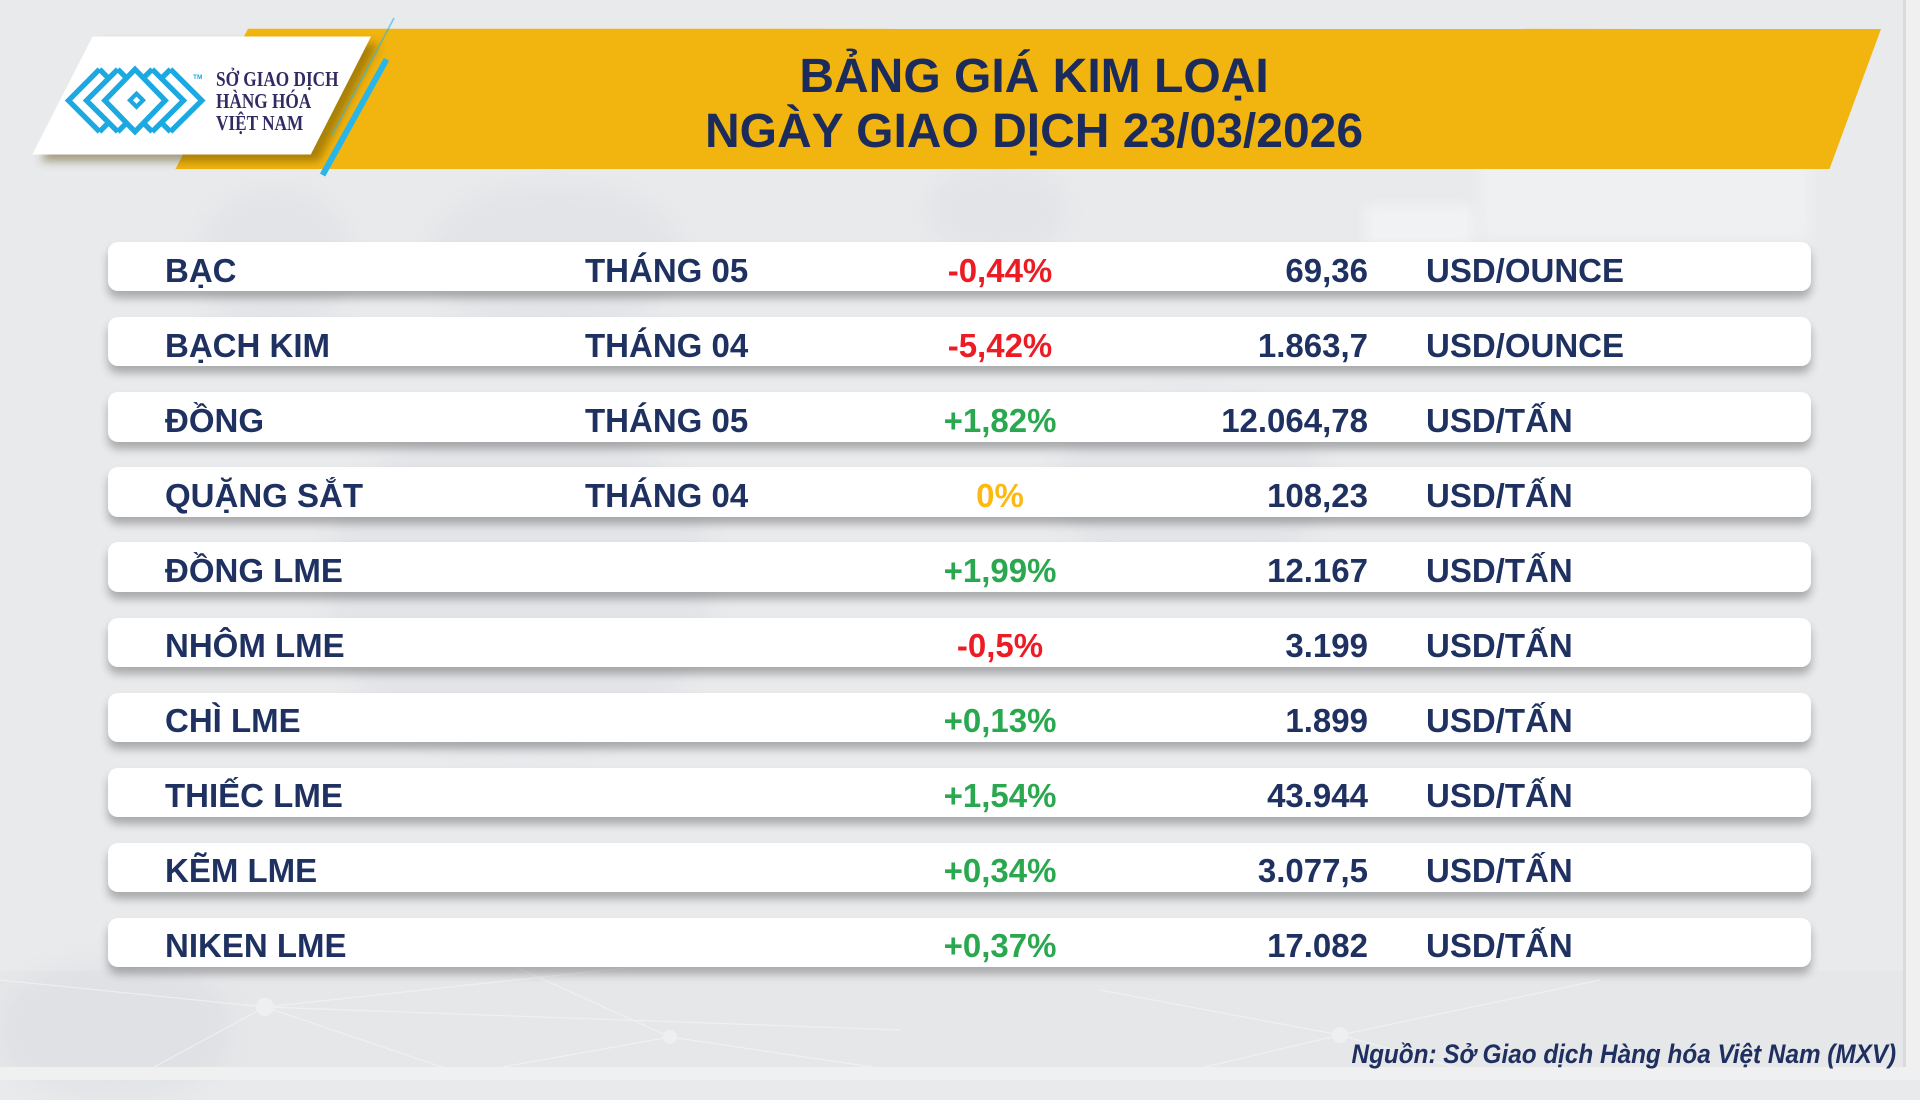 The image size is (1920, 1100). I want to click on svg-text: TM, so click(197, 77).